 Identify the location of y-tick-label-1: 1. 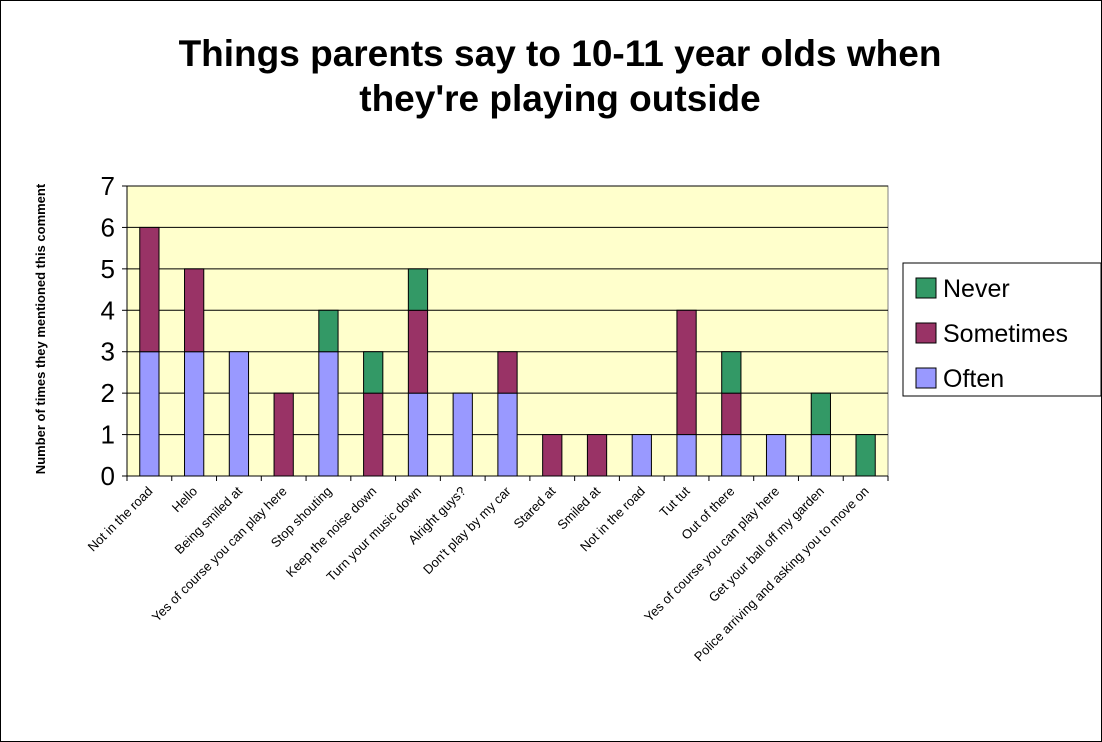
(108, 435).